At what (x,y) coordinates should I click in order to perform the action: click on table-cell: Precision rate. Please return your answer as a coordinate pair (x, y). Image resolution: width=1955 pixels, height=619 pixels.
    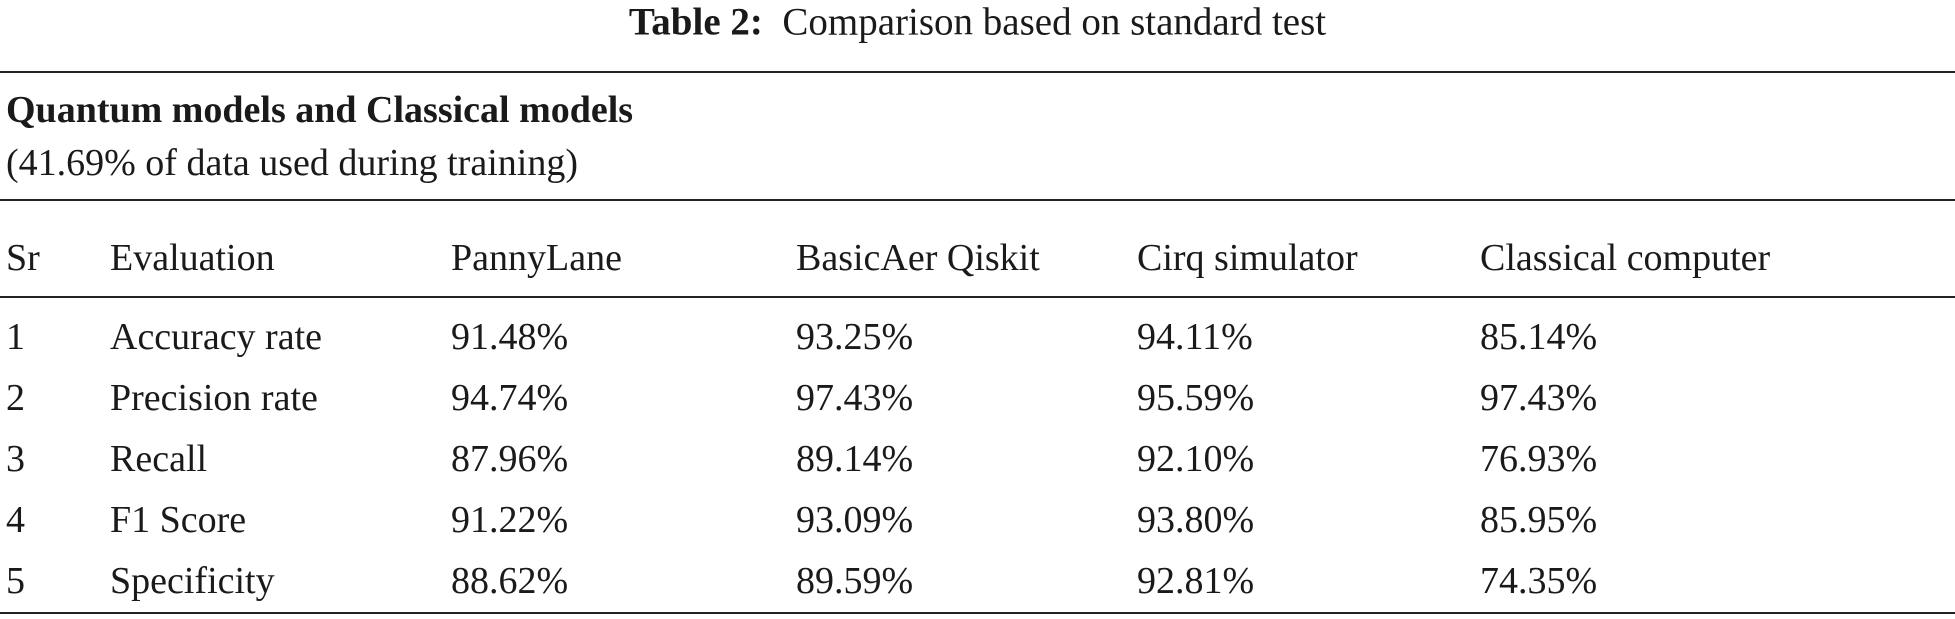
    Looking at the image, I should click on (214, 398).